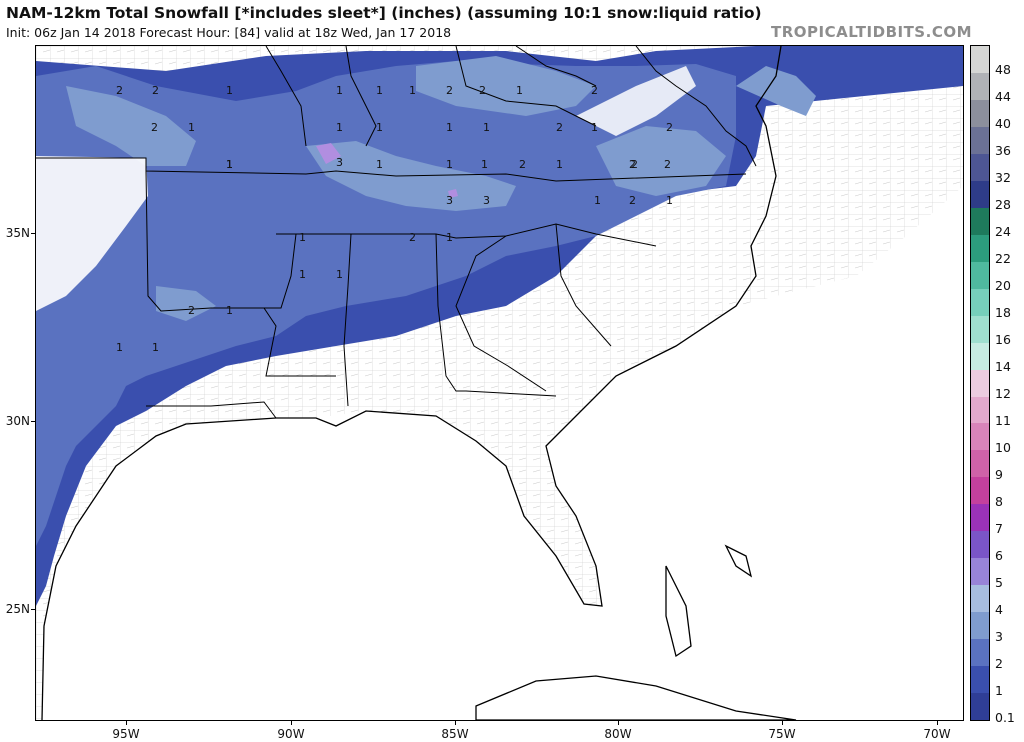  Describe the element at coordinates (999, 501) in the screenshot. I see `colorbar-level-label: 8` at that location.